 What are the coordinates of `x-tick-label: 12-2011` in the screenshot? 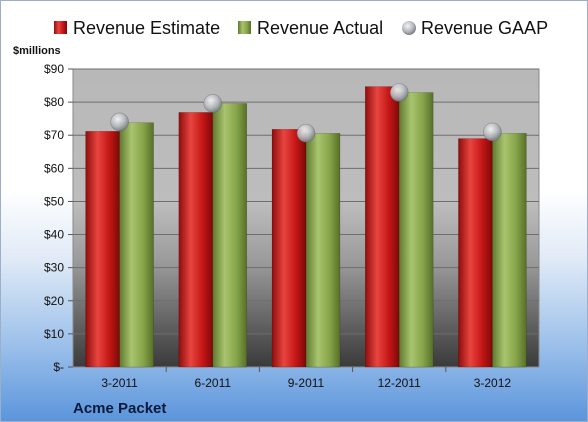 It's located at (399, 383).